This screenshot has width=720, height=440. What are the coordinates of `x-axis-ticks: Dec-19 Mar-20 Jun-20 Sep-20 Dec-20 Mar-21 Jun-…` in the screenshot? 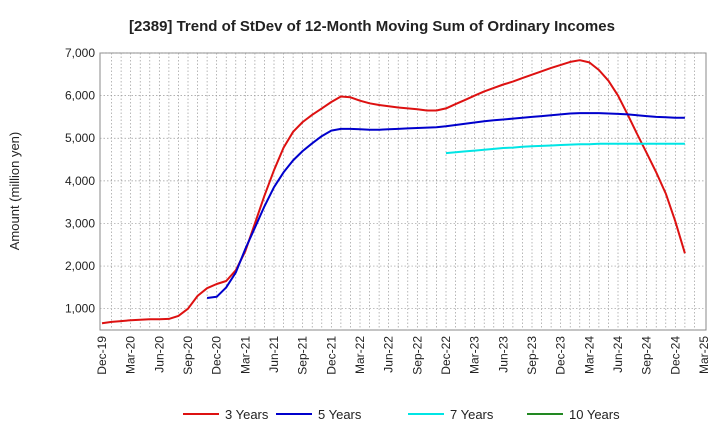 It's located at (403, 355).